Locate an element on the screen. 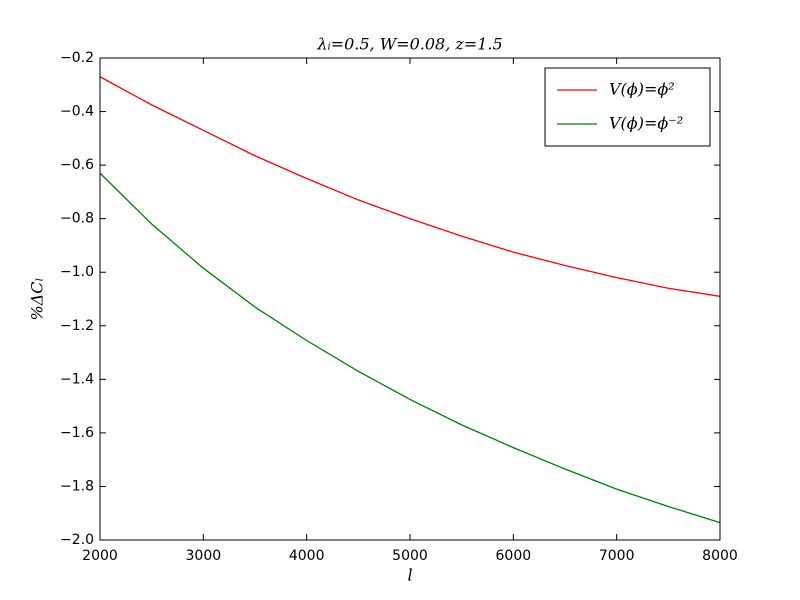 The image size is (800, 600). y-tick-label: −0.2 is located at coordinates (77, 58).